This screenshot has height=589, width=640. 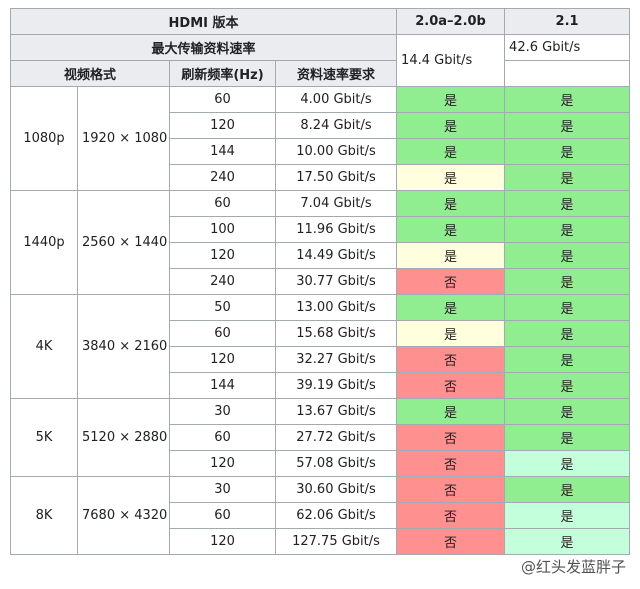 What do you see at coordinates (123, 138) in the screenshot?
I see `resolution-cell: 1920 × 1080` at bounding box center [123, 138].